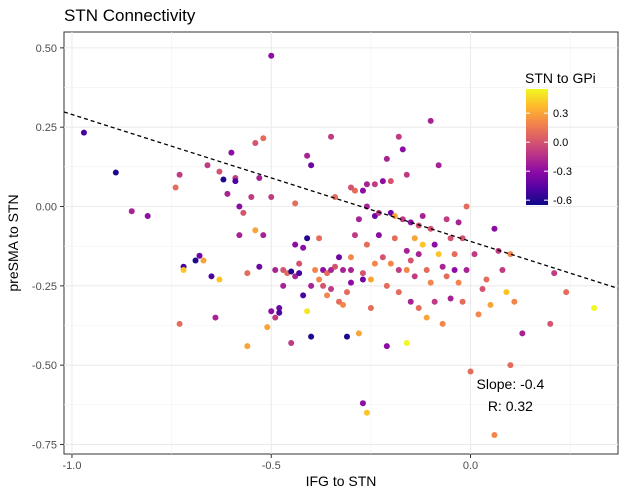  Describe the element at coordinates (46, 208) in the screenshot. I see `y-tick-label: 0.00` at that location.